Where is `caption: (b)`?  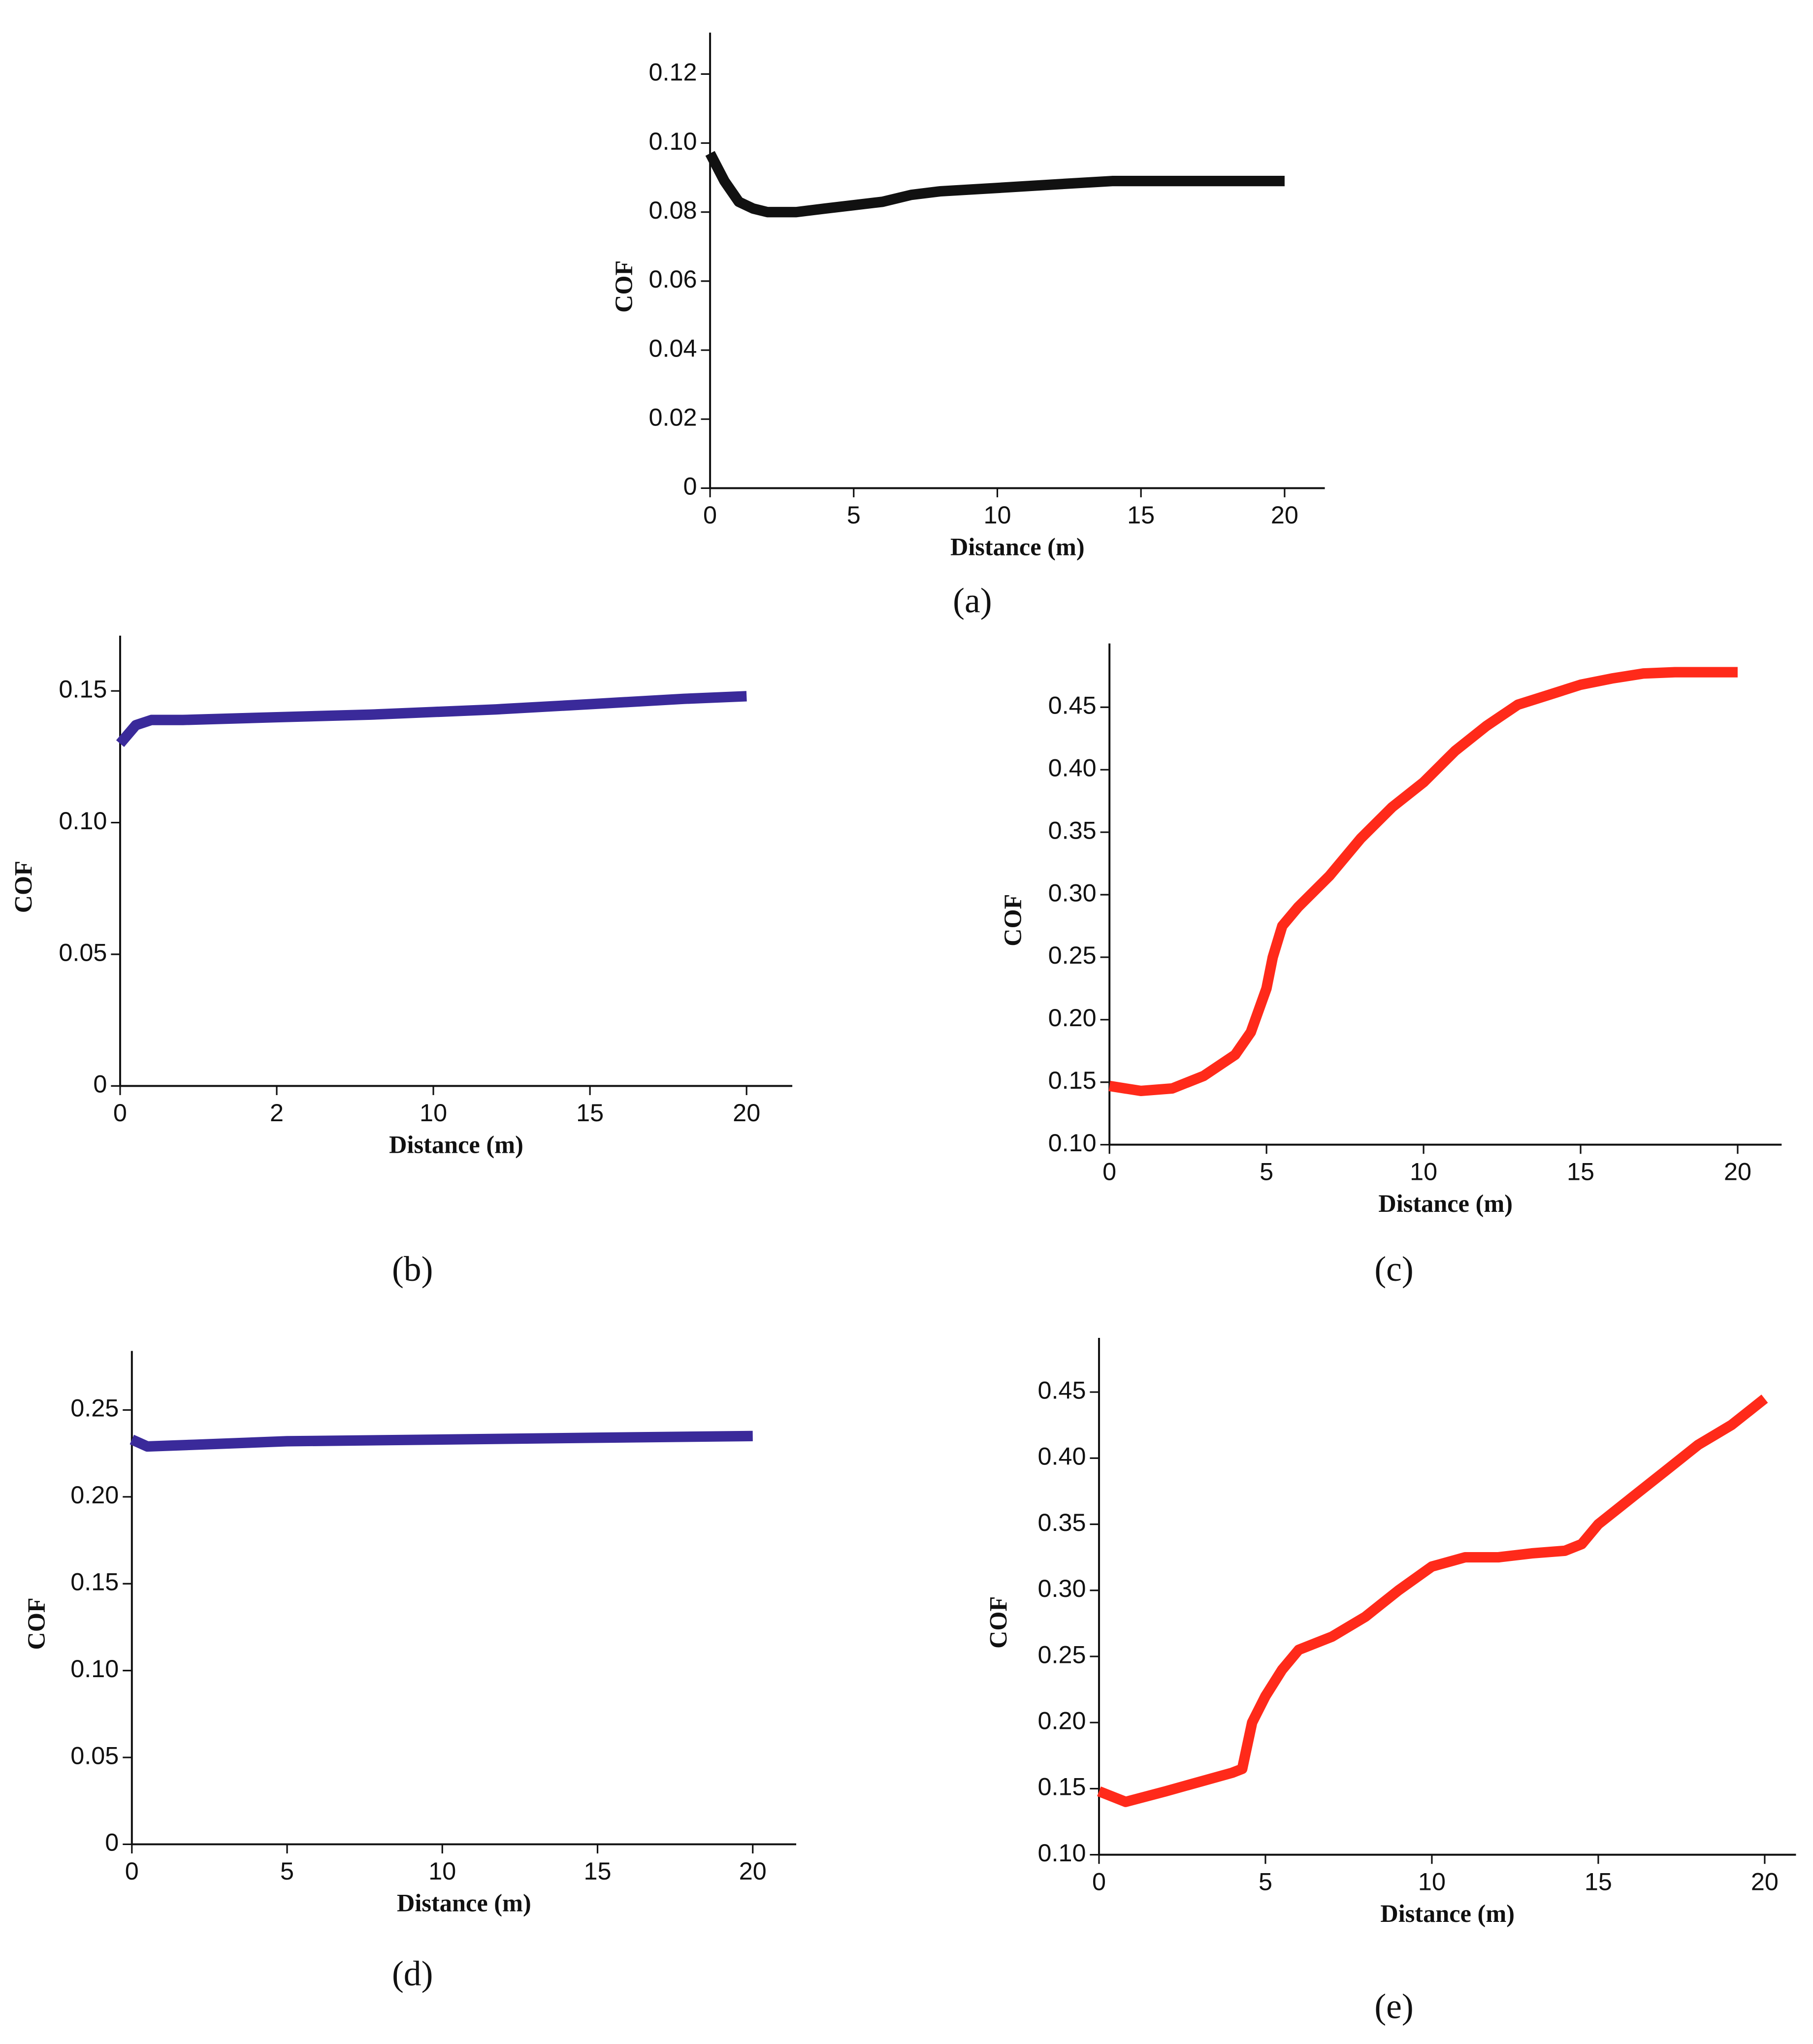
caption: (b) is located at coordinates (412, 1269).